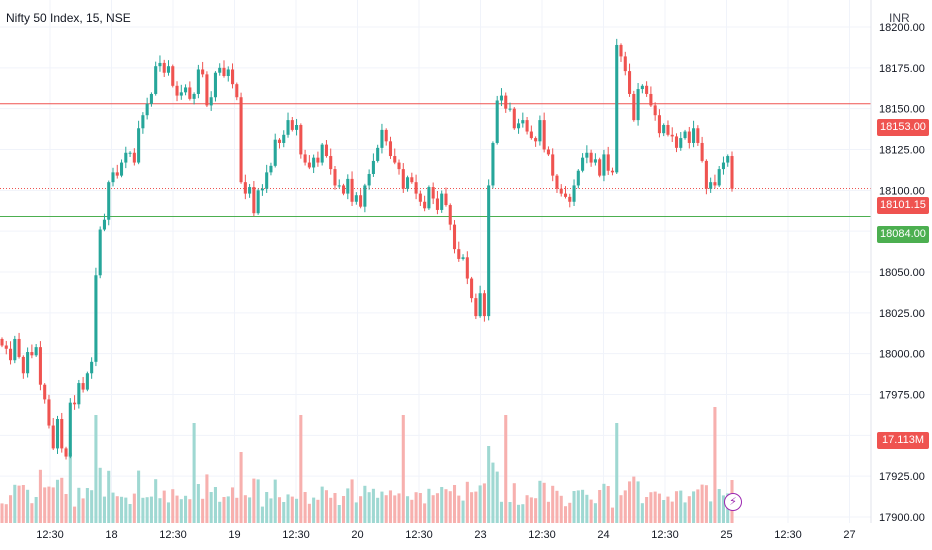  What do you see at coordinates (903, 127) in the screenshot?
I see `resistance-price-tag: 18153.00` at bounding box center [903, 127].